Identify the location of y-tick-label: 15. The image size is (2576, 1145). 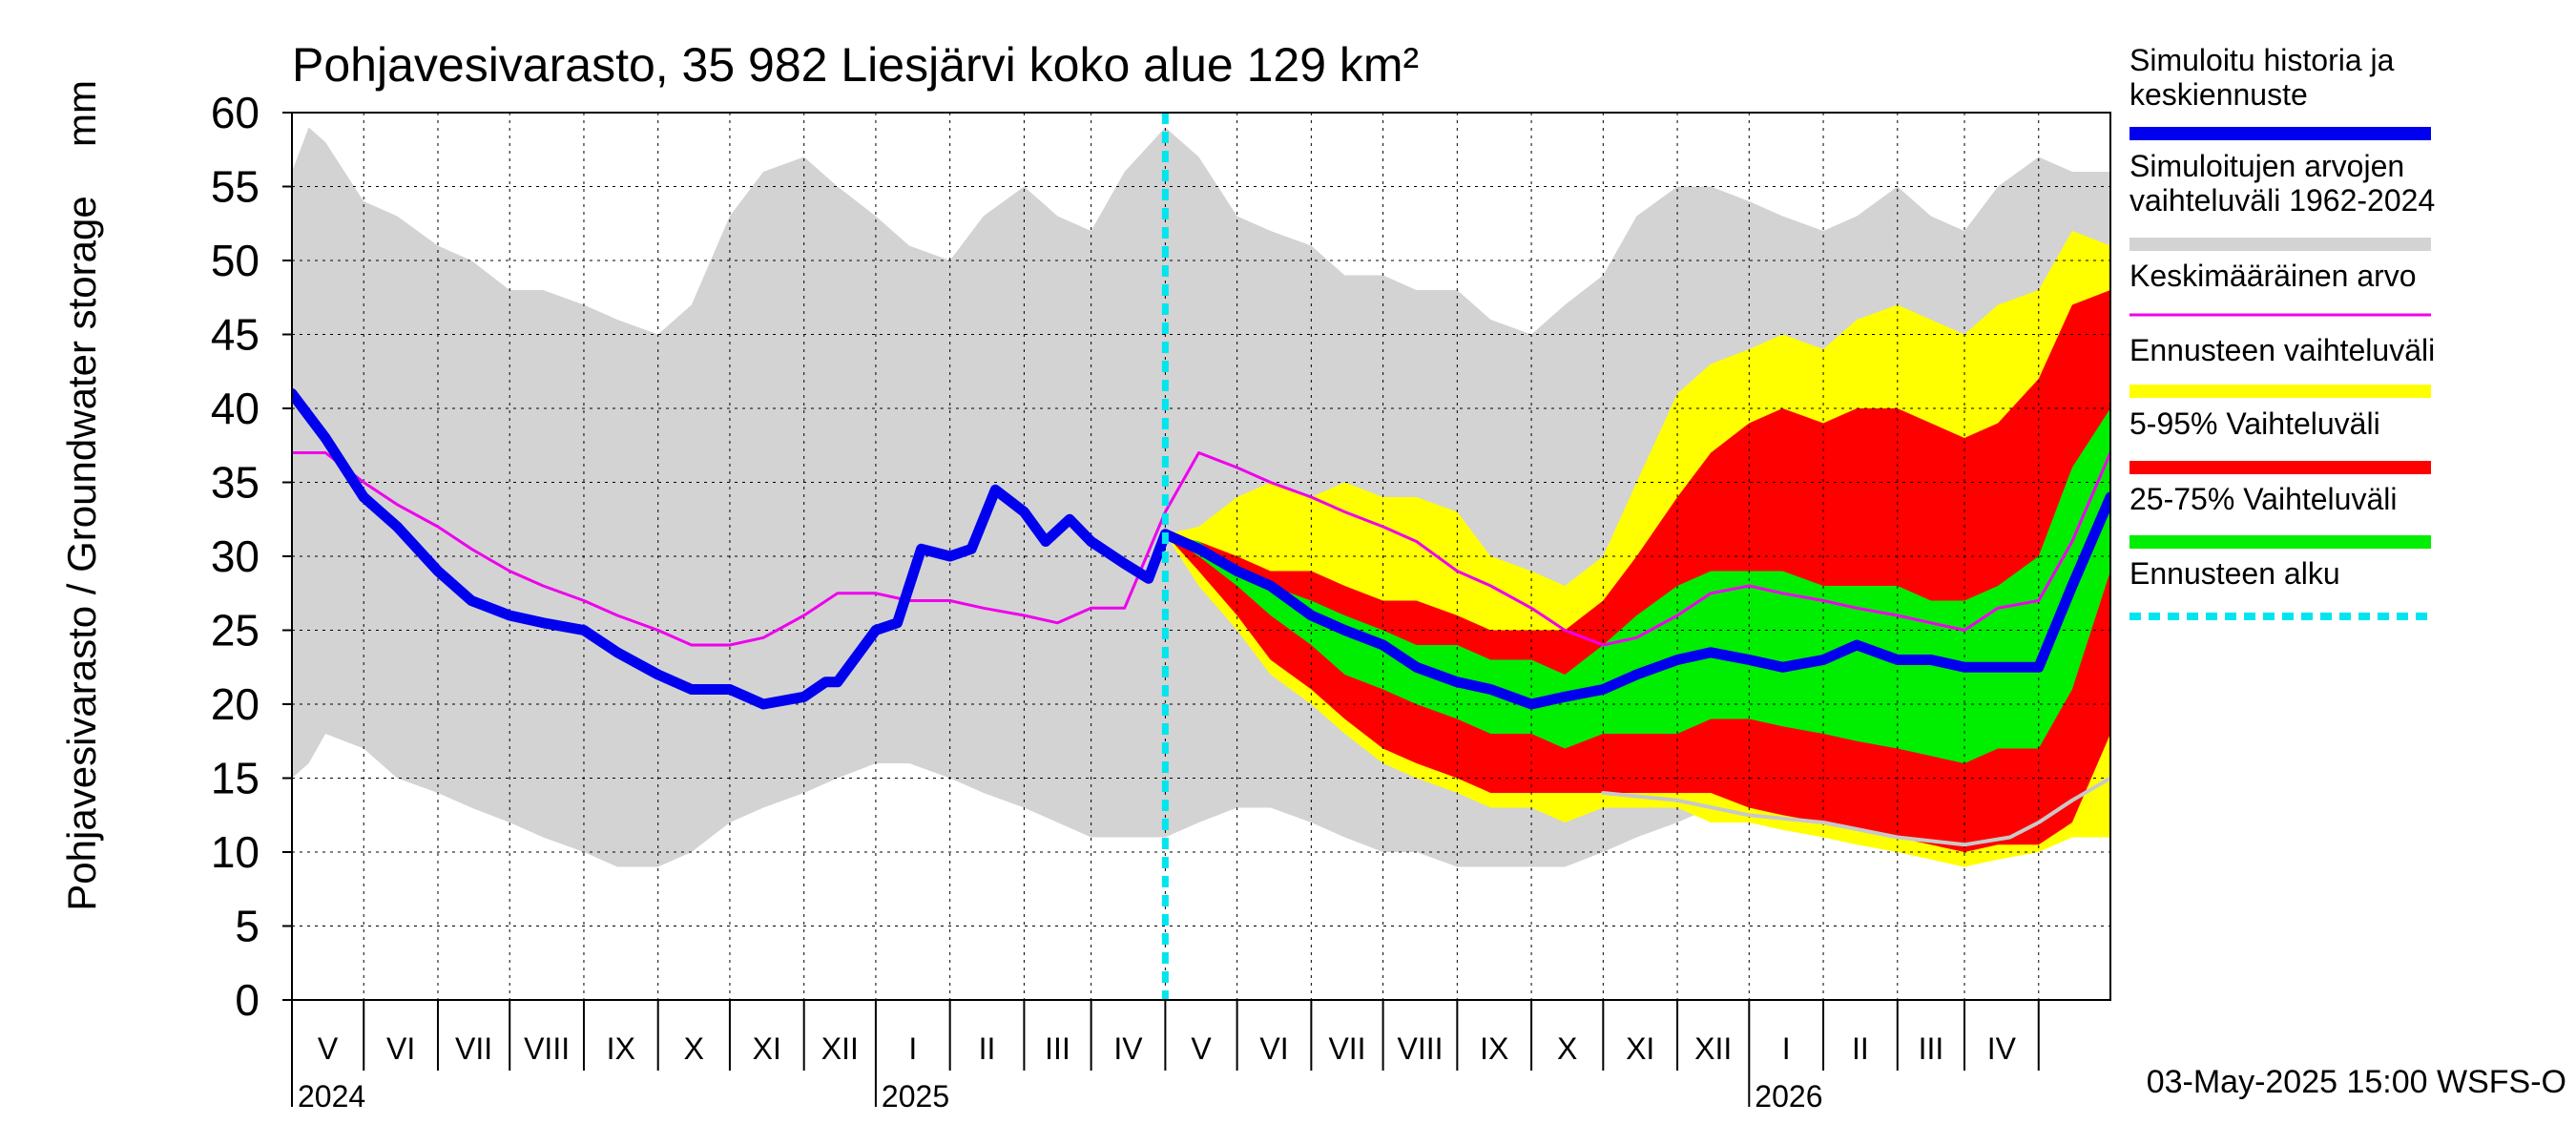
(235, 778).